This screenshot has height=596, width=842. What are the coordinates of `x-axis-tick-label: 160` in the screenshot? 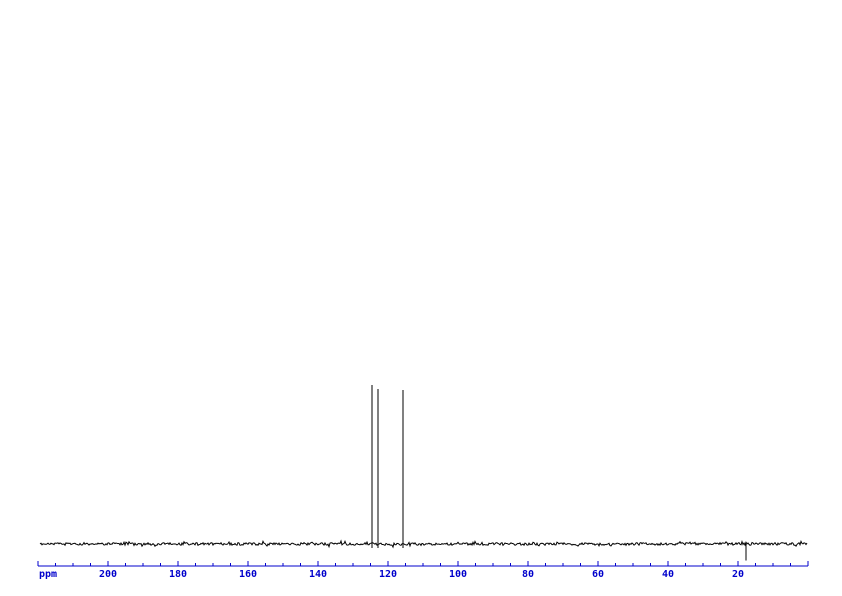 It's located at (248, 574).